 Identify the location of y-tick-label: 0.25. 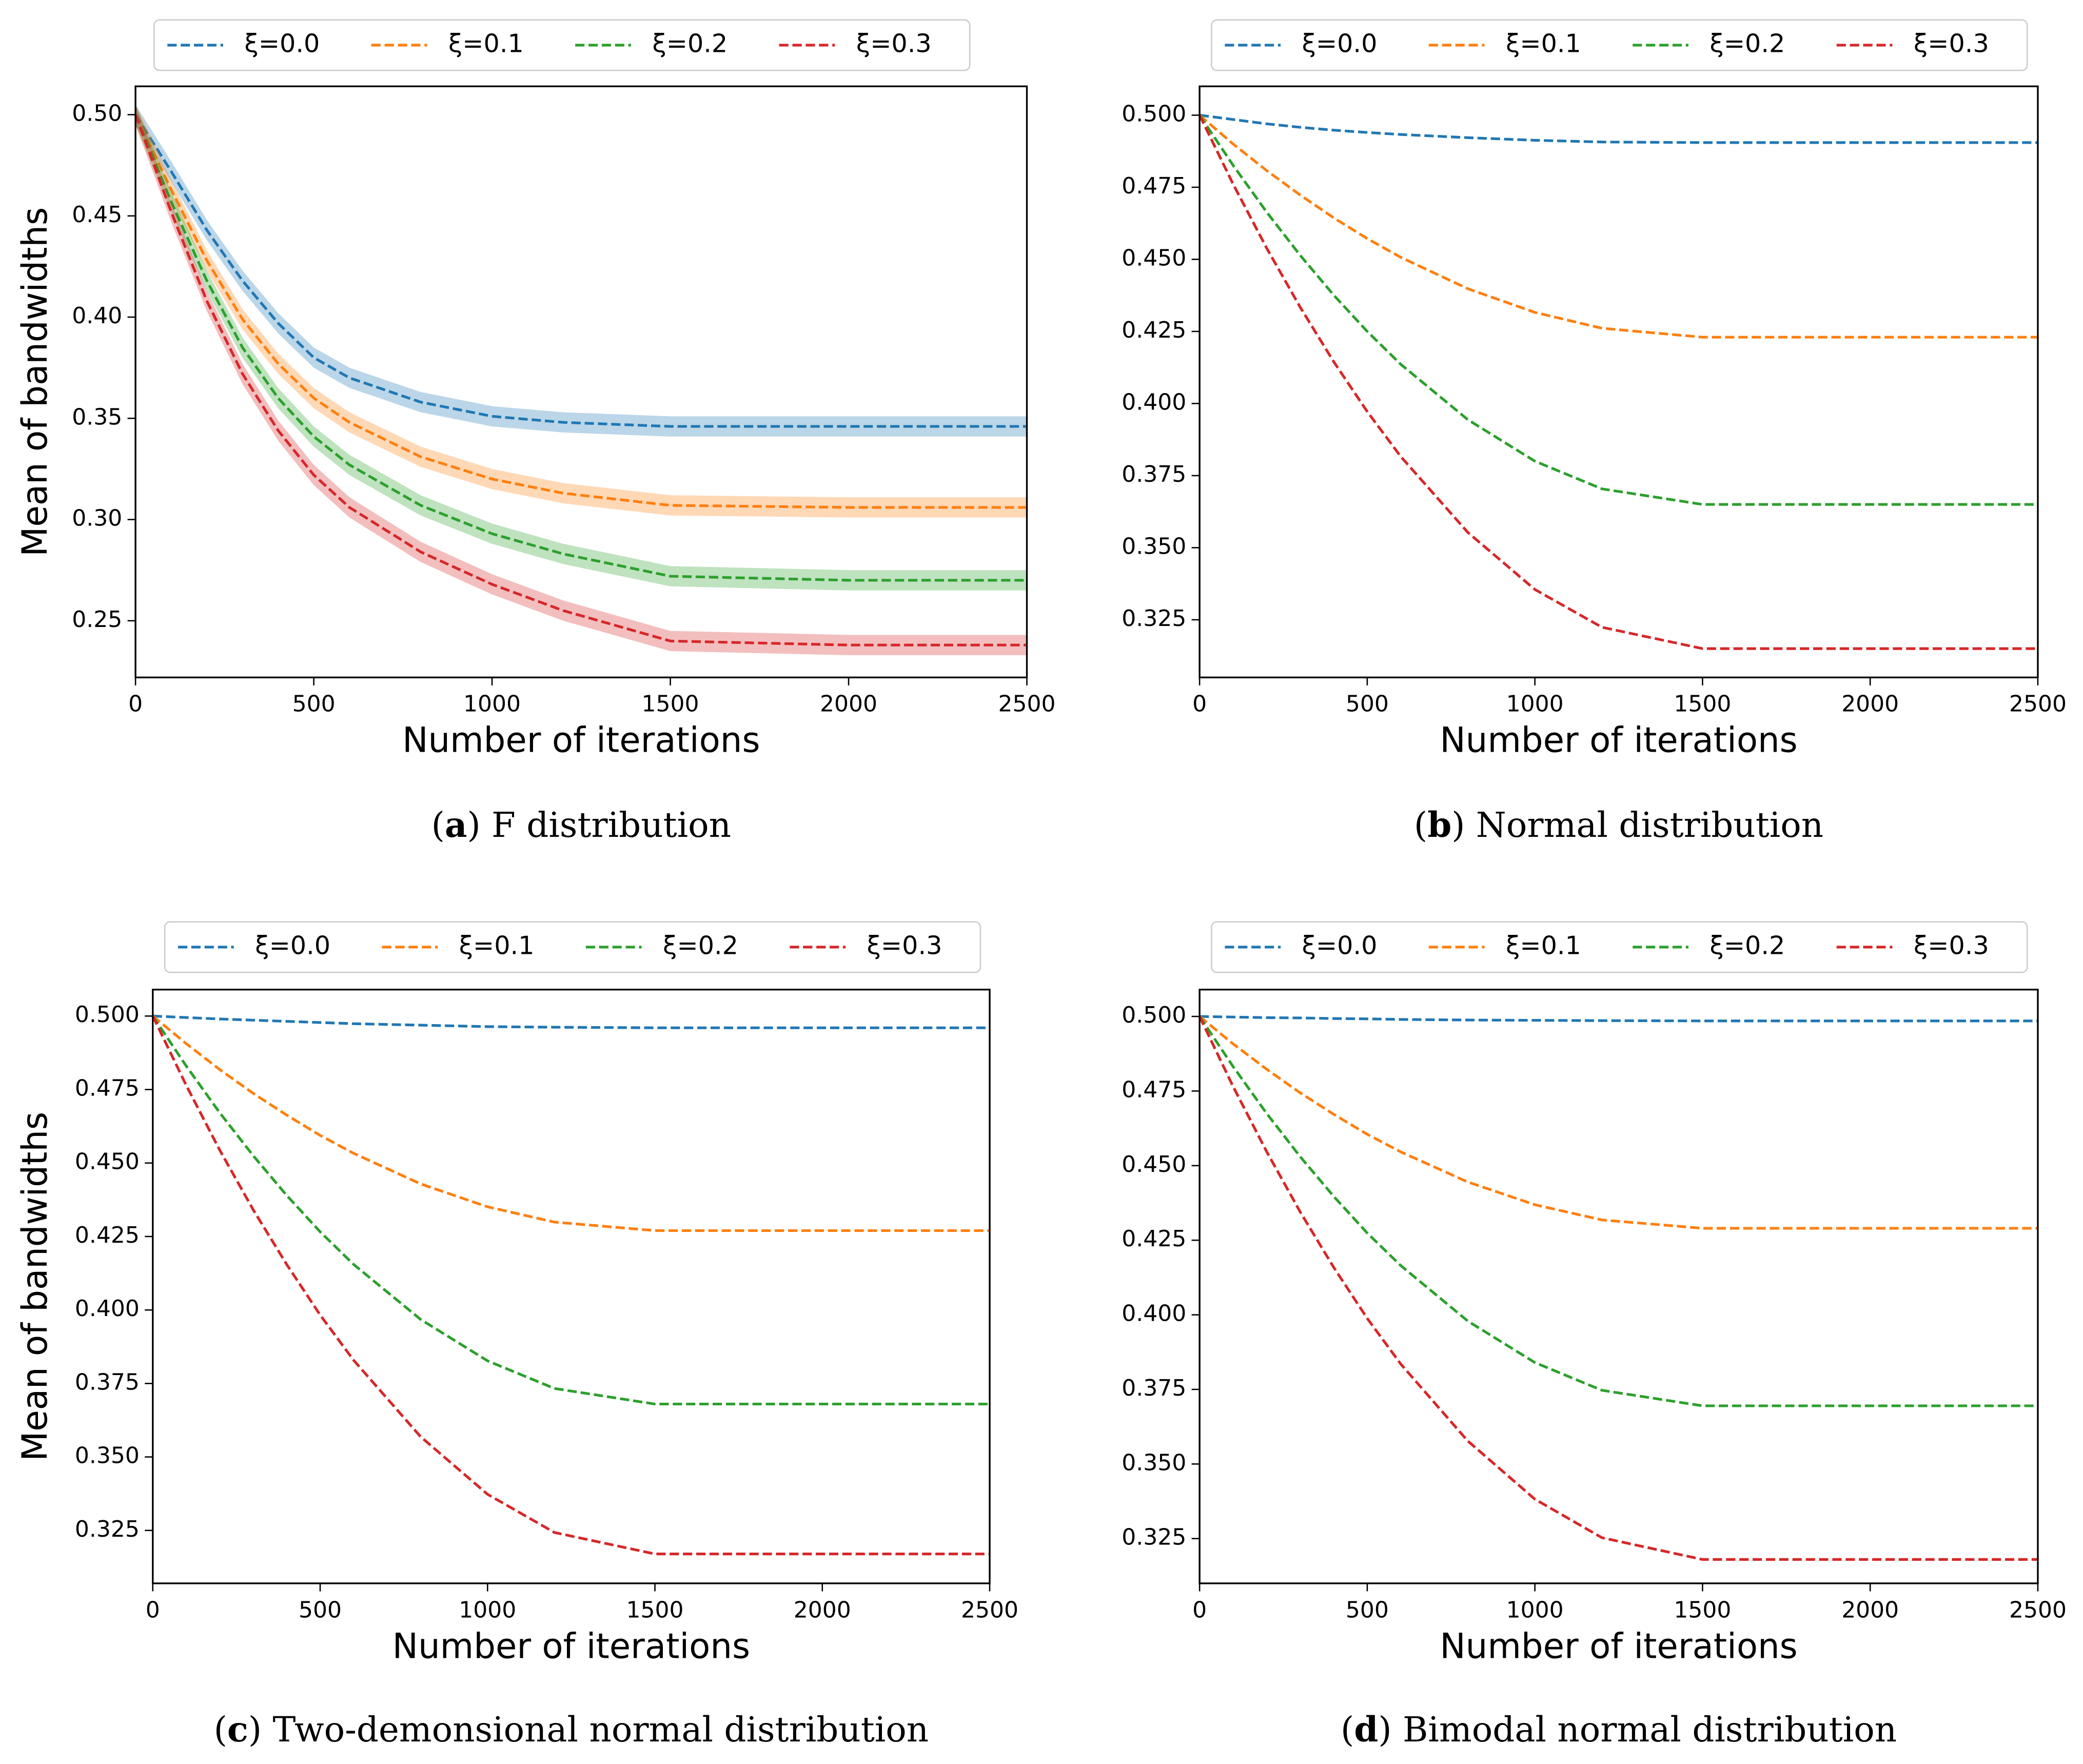
(97, 619).